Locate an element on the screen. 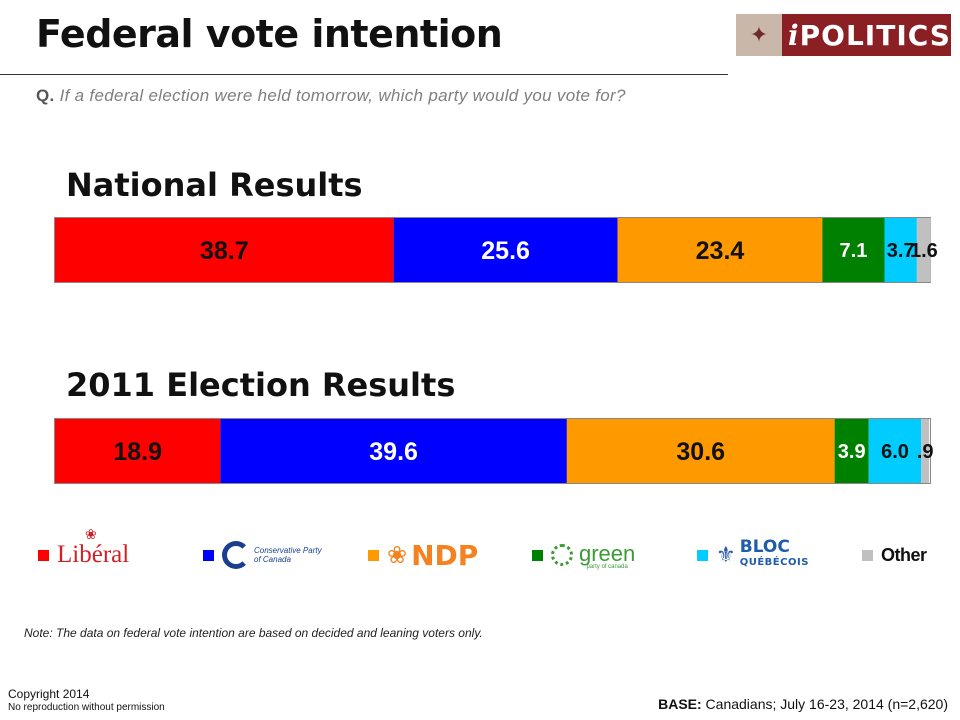 Image resolution: width=960 pixels, height=720 pixels. legend-liberal: ❀ Libéral is located at coordinates (84, 550).